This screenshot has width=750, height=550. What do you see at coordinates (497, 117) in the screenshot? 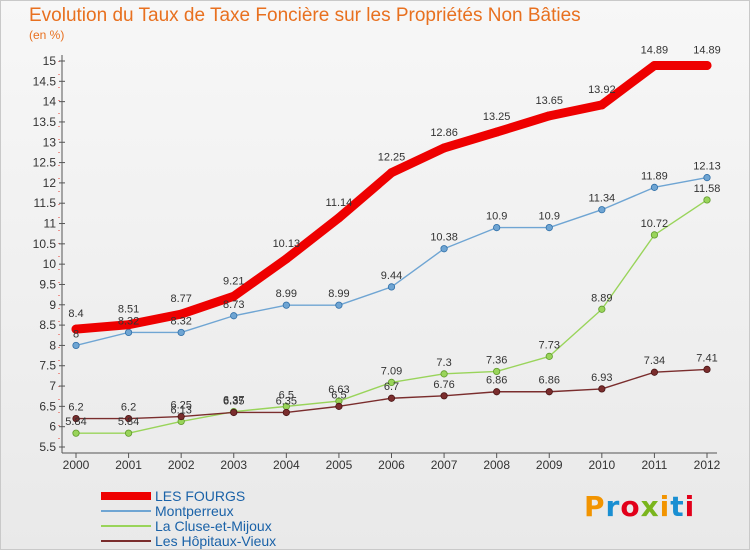
I see `data-label: 13.25` at bounding box center [497, 117].